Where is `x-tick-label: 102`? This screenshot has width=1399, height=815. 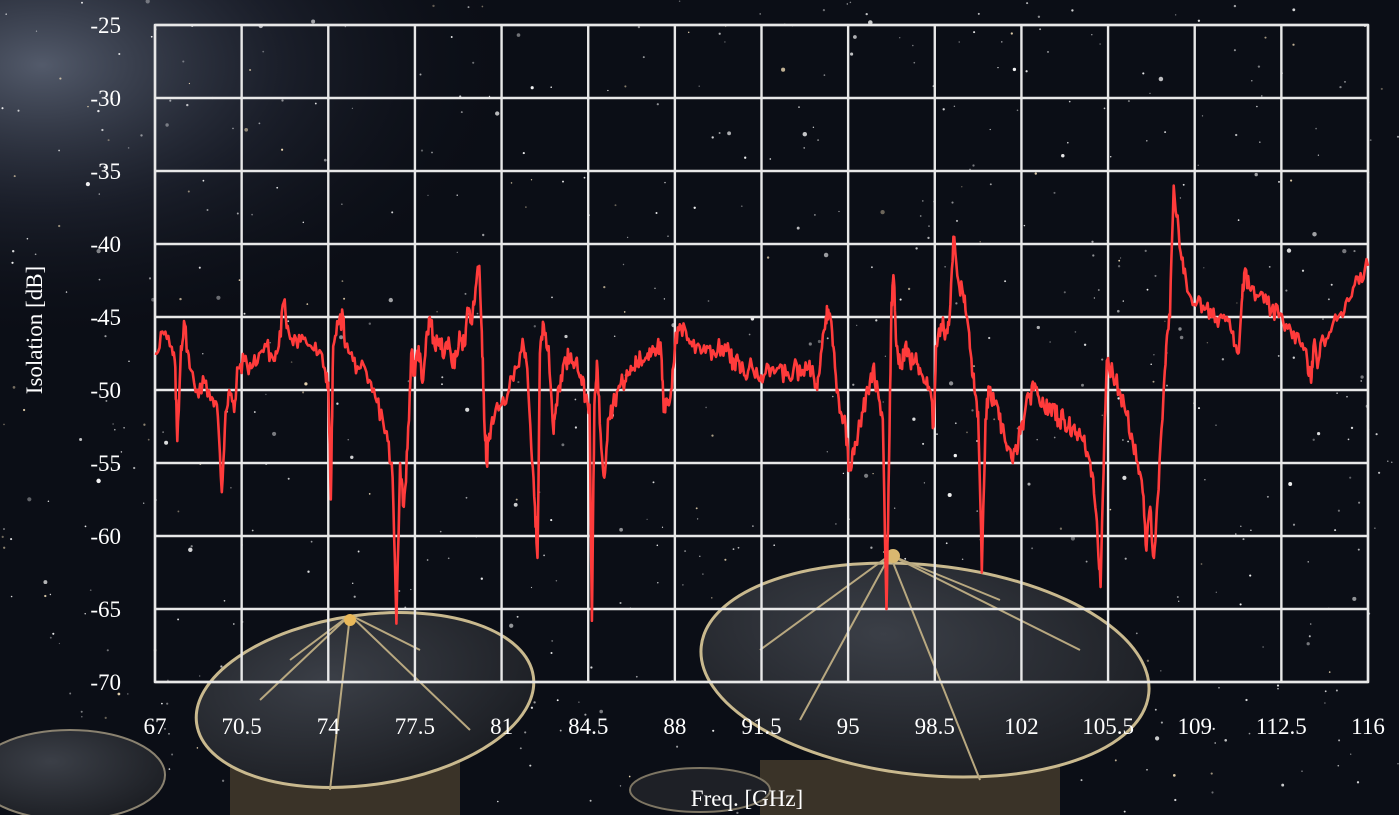
x-tick-label: 102 is located at coordinates (1021, 726).